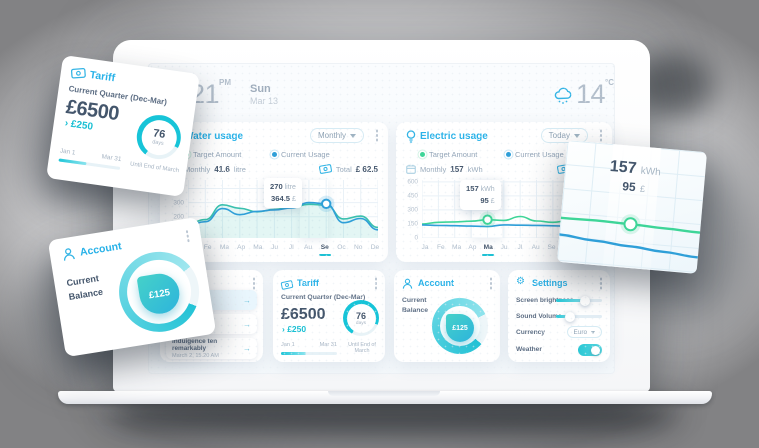 The height and width of the screenshot is (448, 759). Describe the element at coordinates (422, 154) in the screenshot. I see `radio-icon` at that location.